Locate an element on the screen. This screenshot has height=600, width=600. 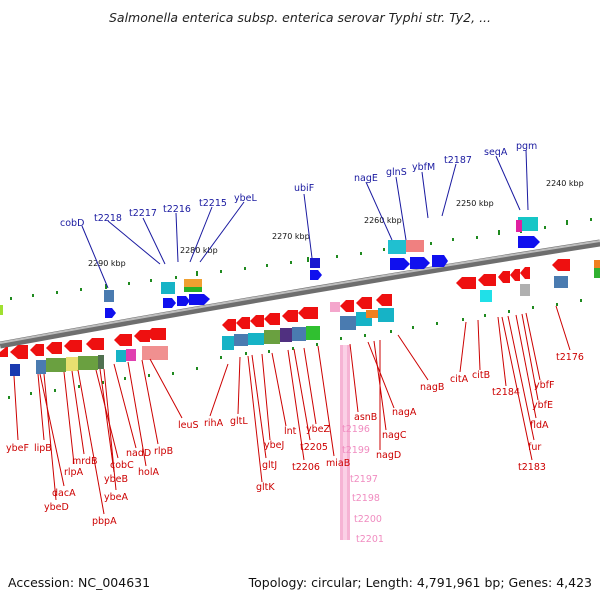
gene-label: leuS is located at coordinates (188, 425).